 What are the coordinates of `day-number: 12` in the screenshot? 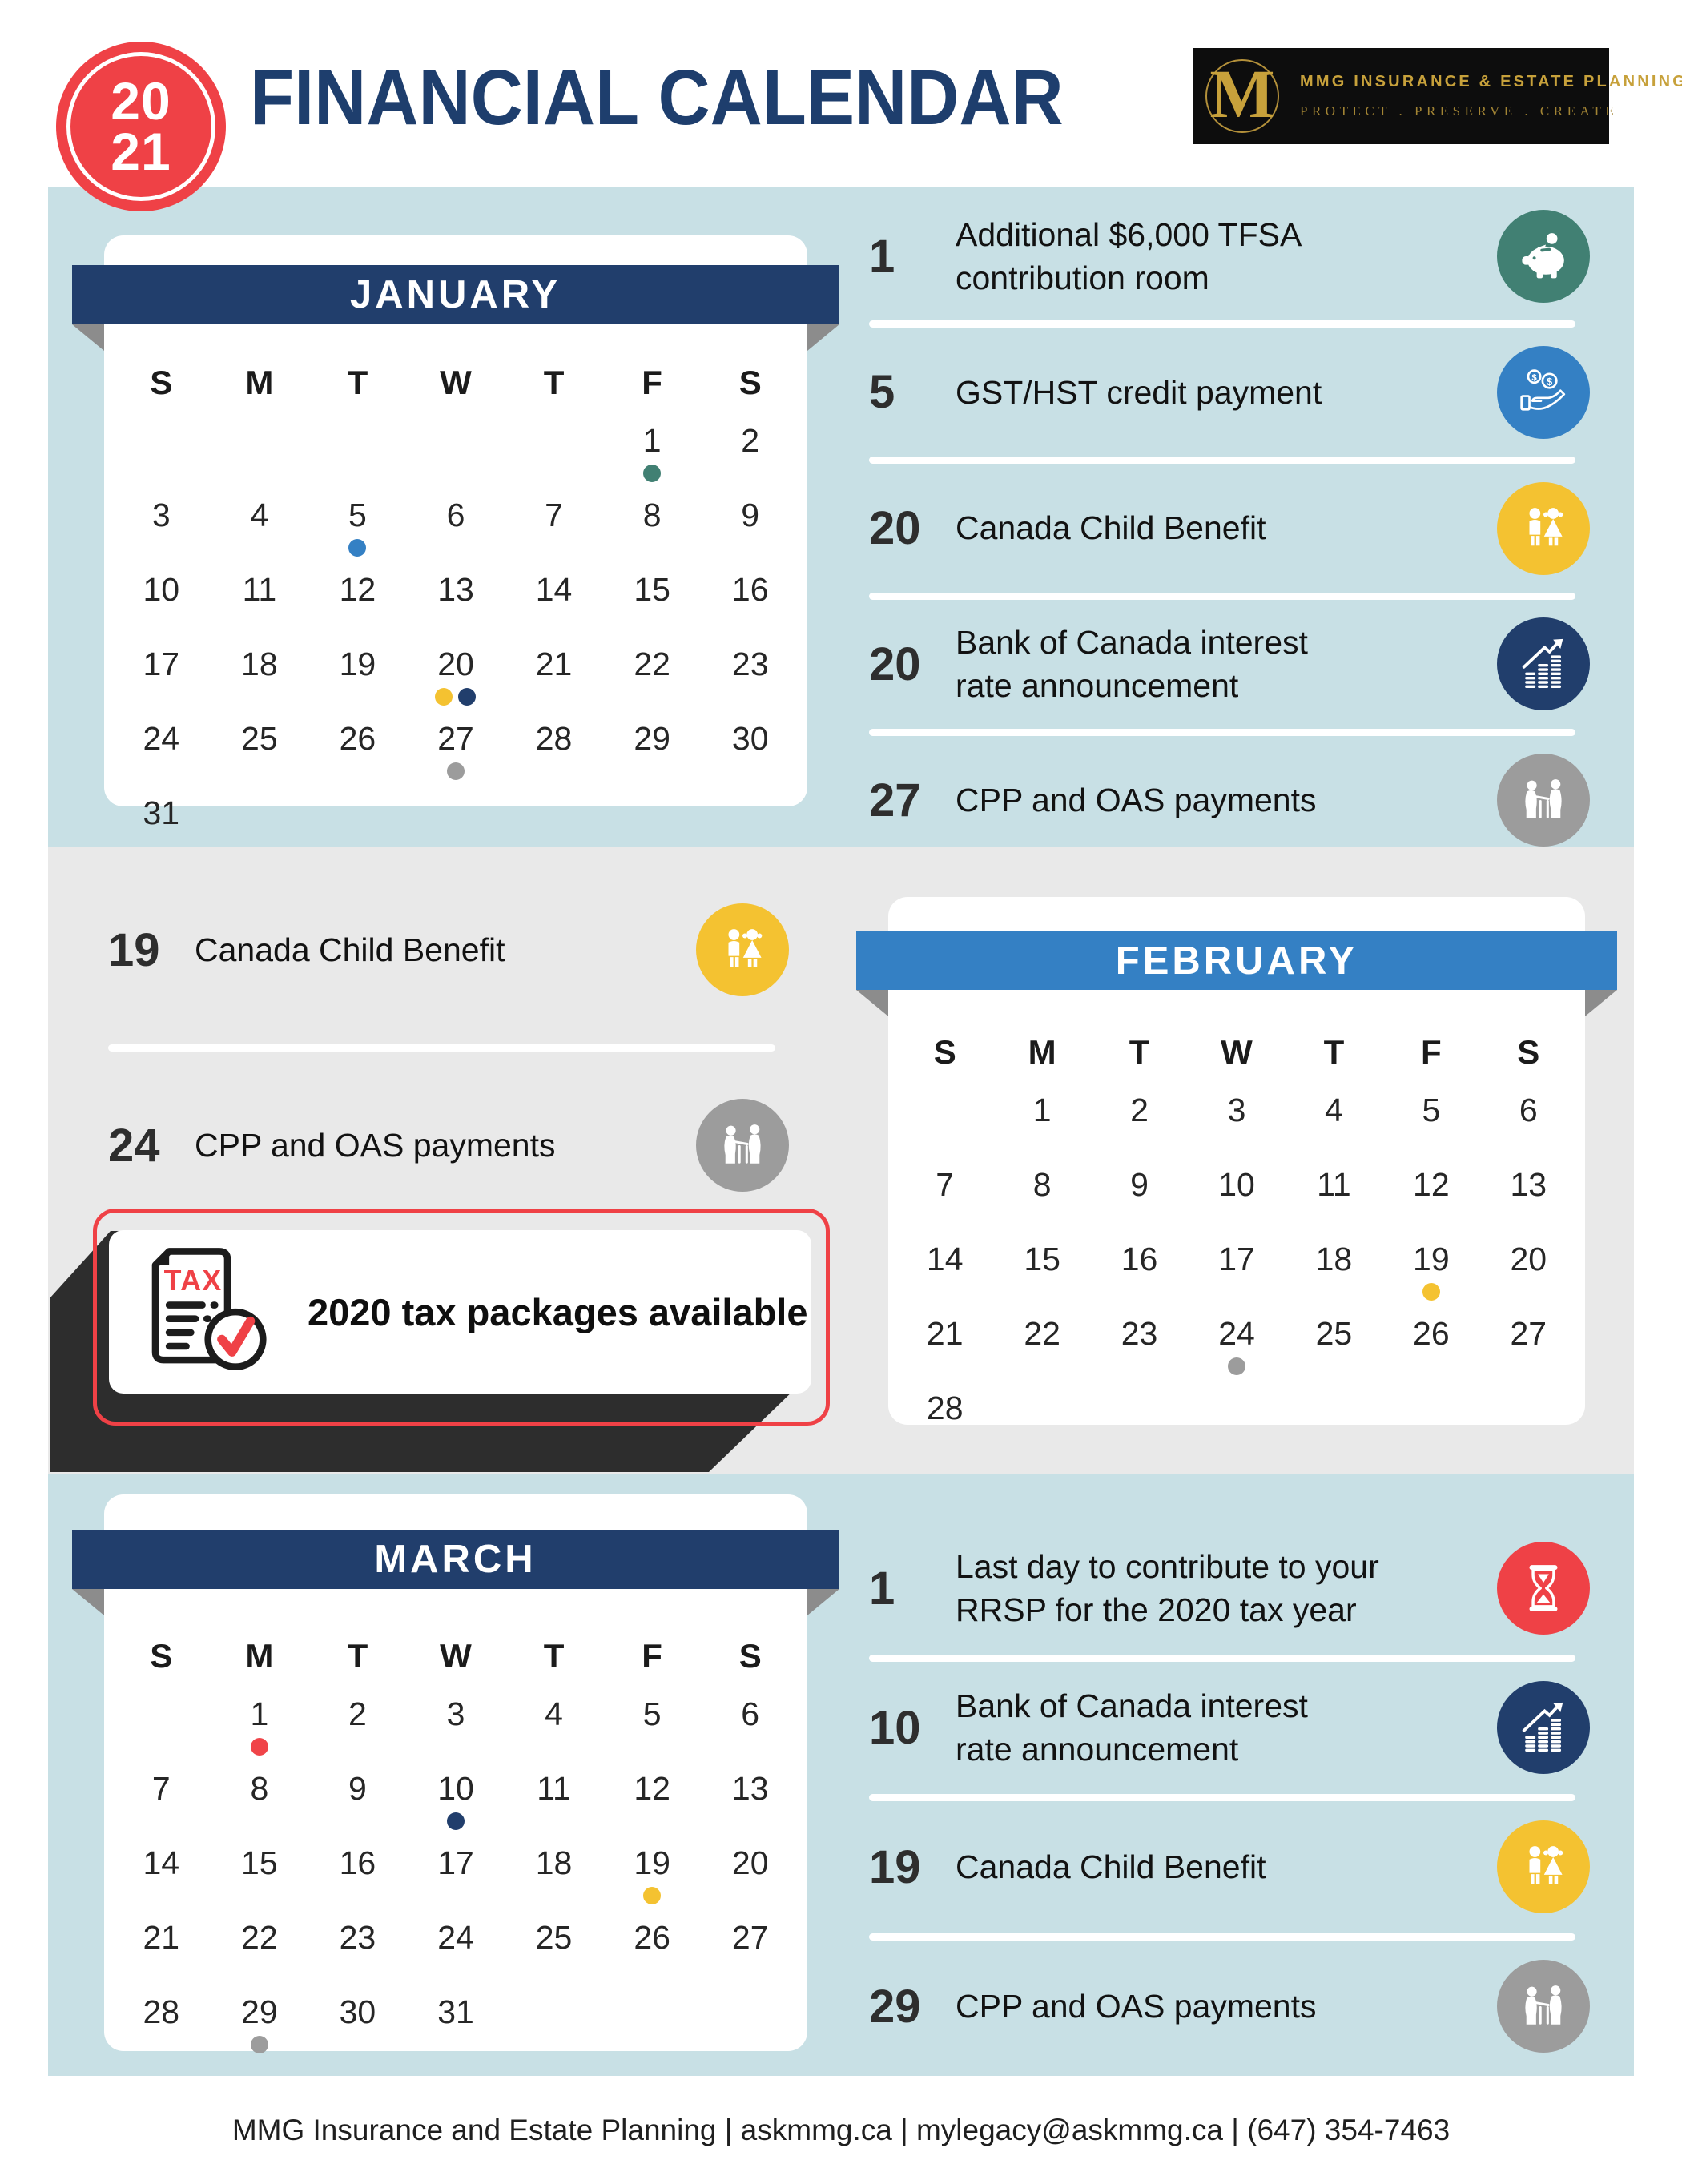 It's located at (1431, 1184).